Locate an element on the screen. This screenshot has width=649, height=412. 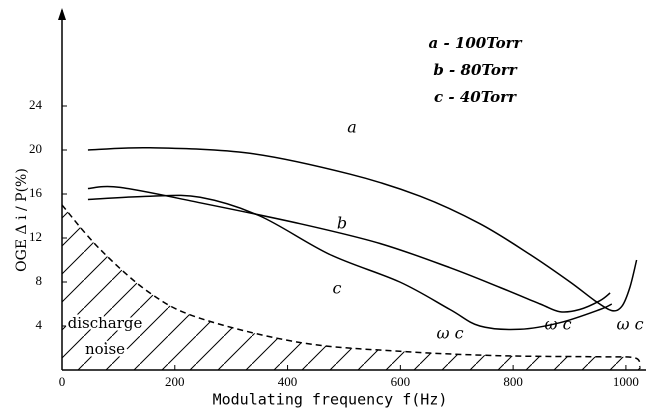
series-label: b is located at coordinates (342, 223).